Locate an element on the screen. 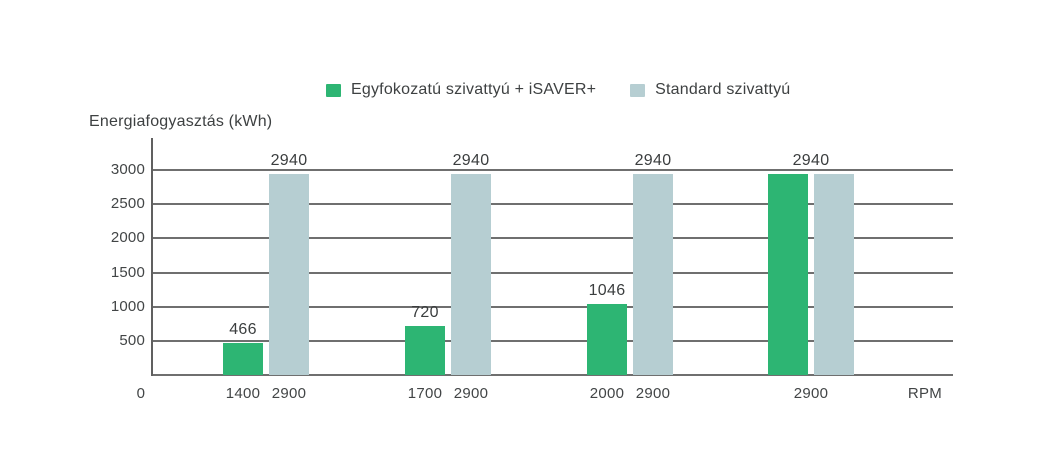 The width and height of the screenshot is (1039, 465). bar-group4-standard is located at coordinates (834, 274).